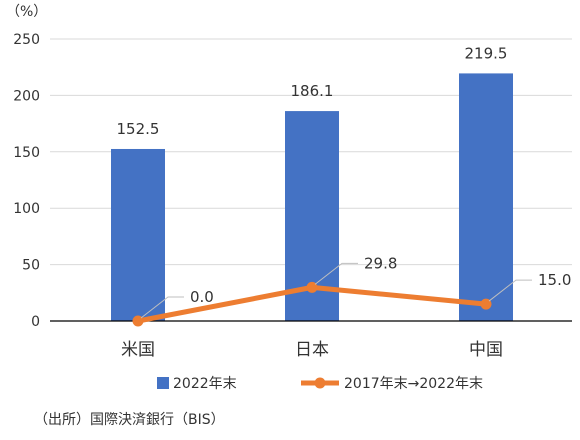  What do you see at coordinates (129, 420) in the screenshot?
I see `source-note: （出所）国際決済銀行（BIS）` at bounding box center [129, 420].